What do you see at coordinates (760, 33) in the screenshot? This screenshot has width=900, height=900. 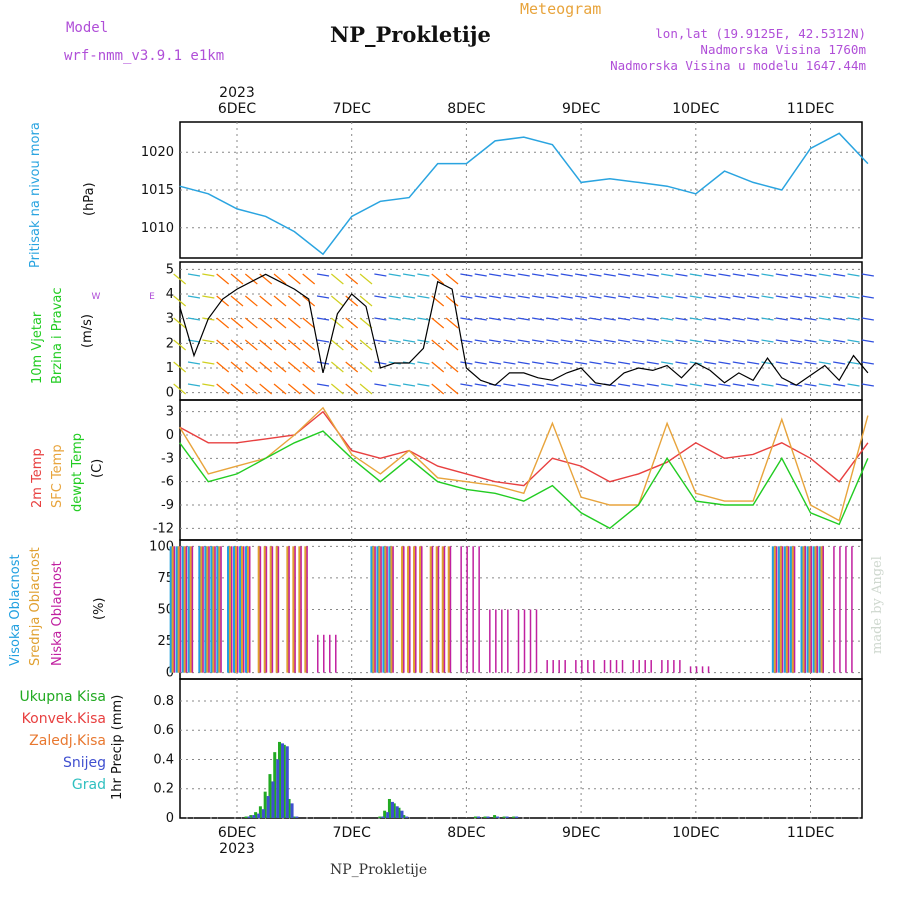 I see `coords-text: lon,lat (19.9125E, 42.5312N)` at bounding box center [760, 33].